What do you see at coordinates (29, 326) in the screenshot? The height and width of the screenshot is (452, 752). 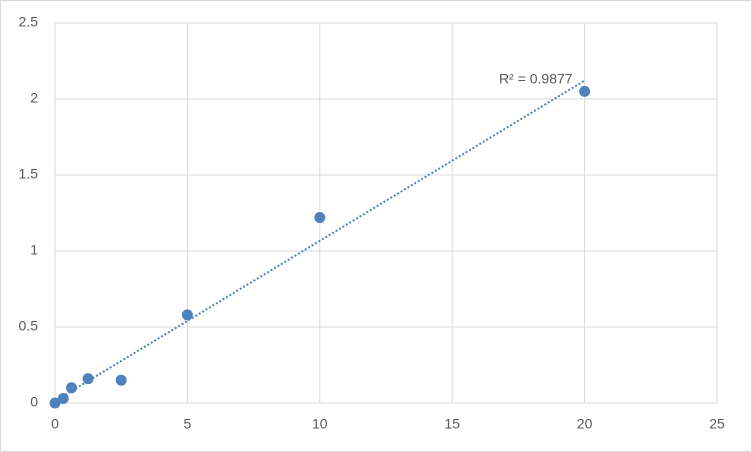 I see `y-tick-label: 0.5` at bounding box center [29, 326].